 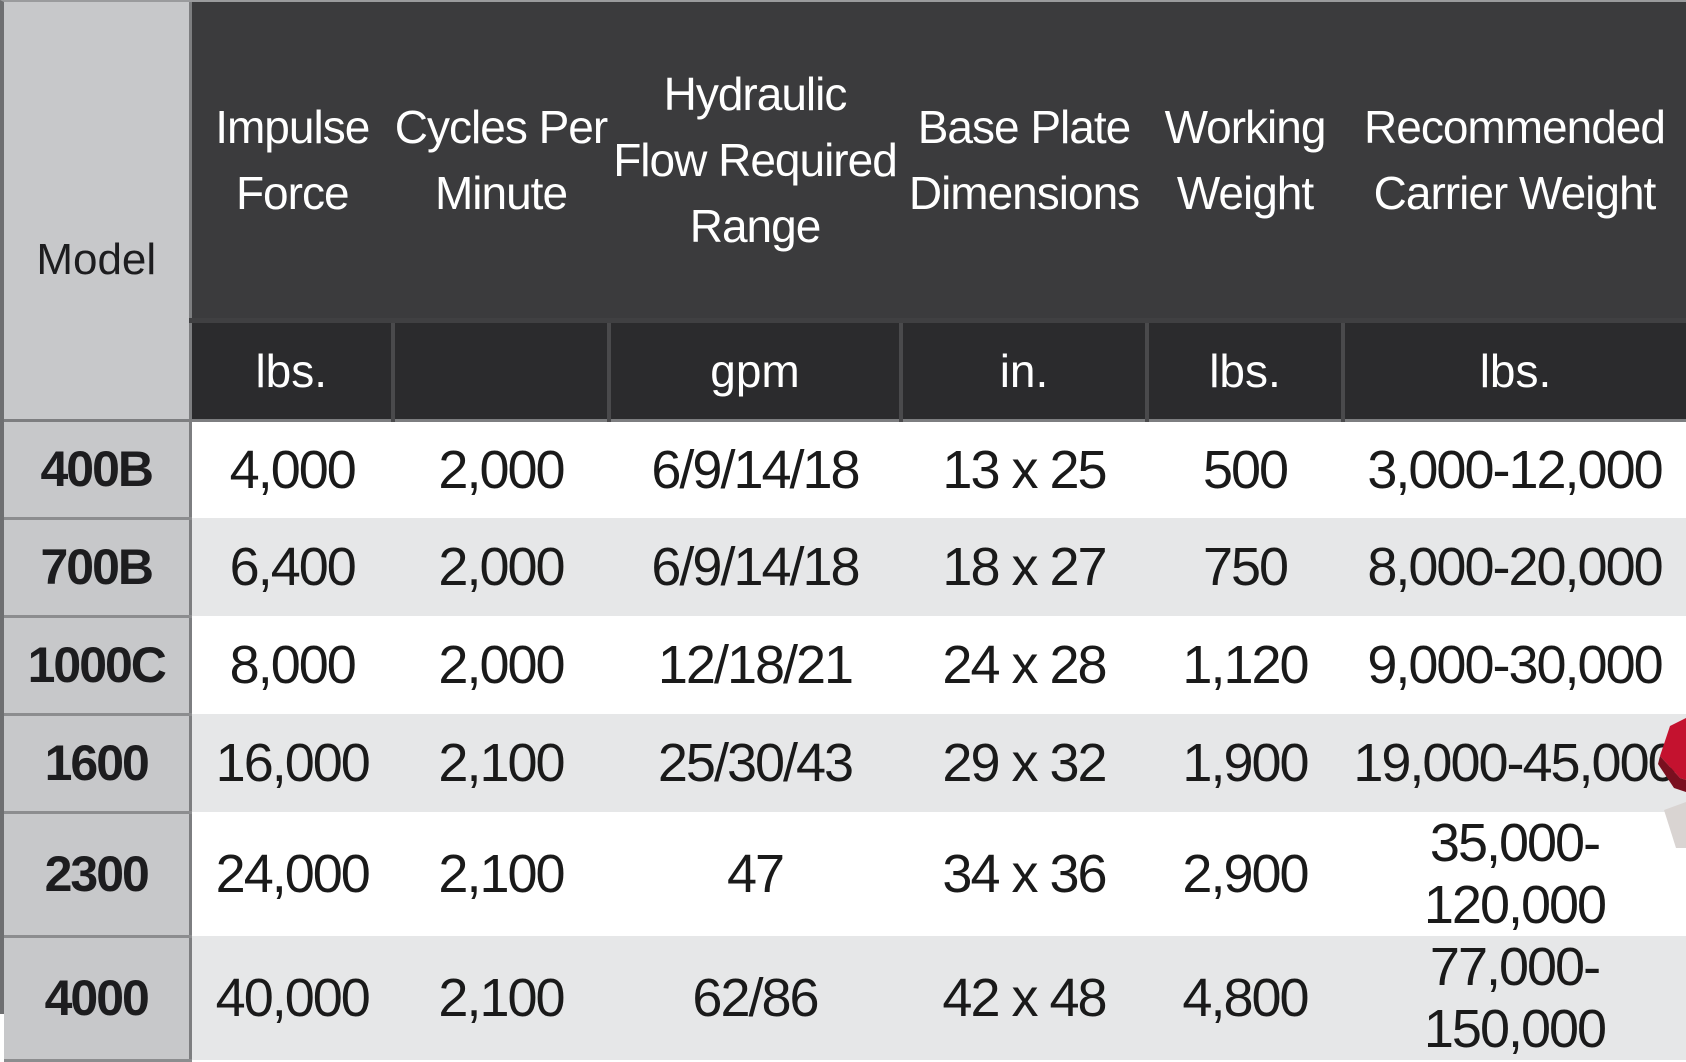 I want to click on model-column-header: Model, so click(x=98, y=212).